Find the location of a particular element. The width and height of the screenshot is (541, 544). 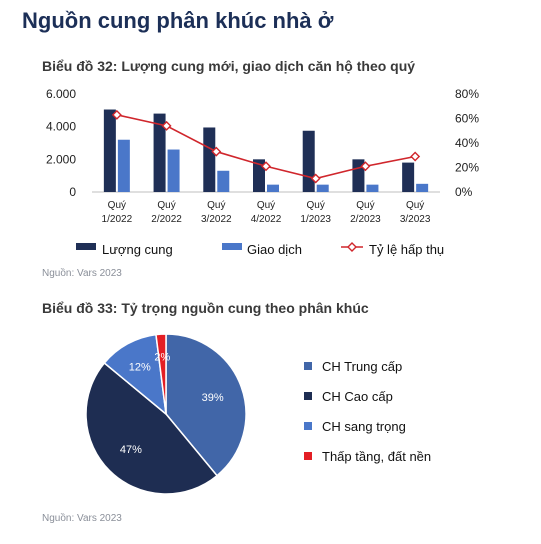

pie-value-label: 12% is located at coordinates (140, 367).